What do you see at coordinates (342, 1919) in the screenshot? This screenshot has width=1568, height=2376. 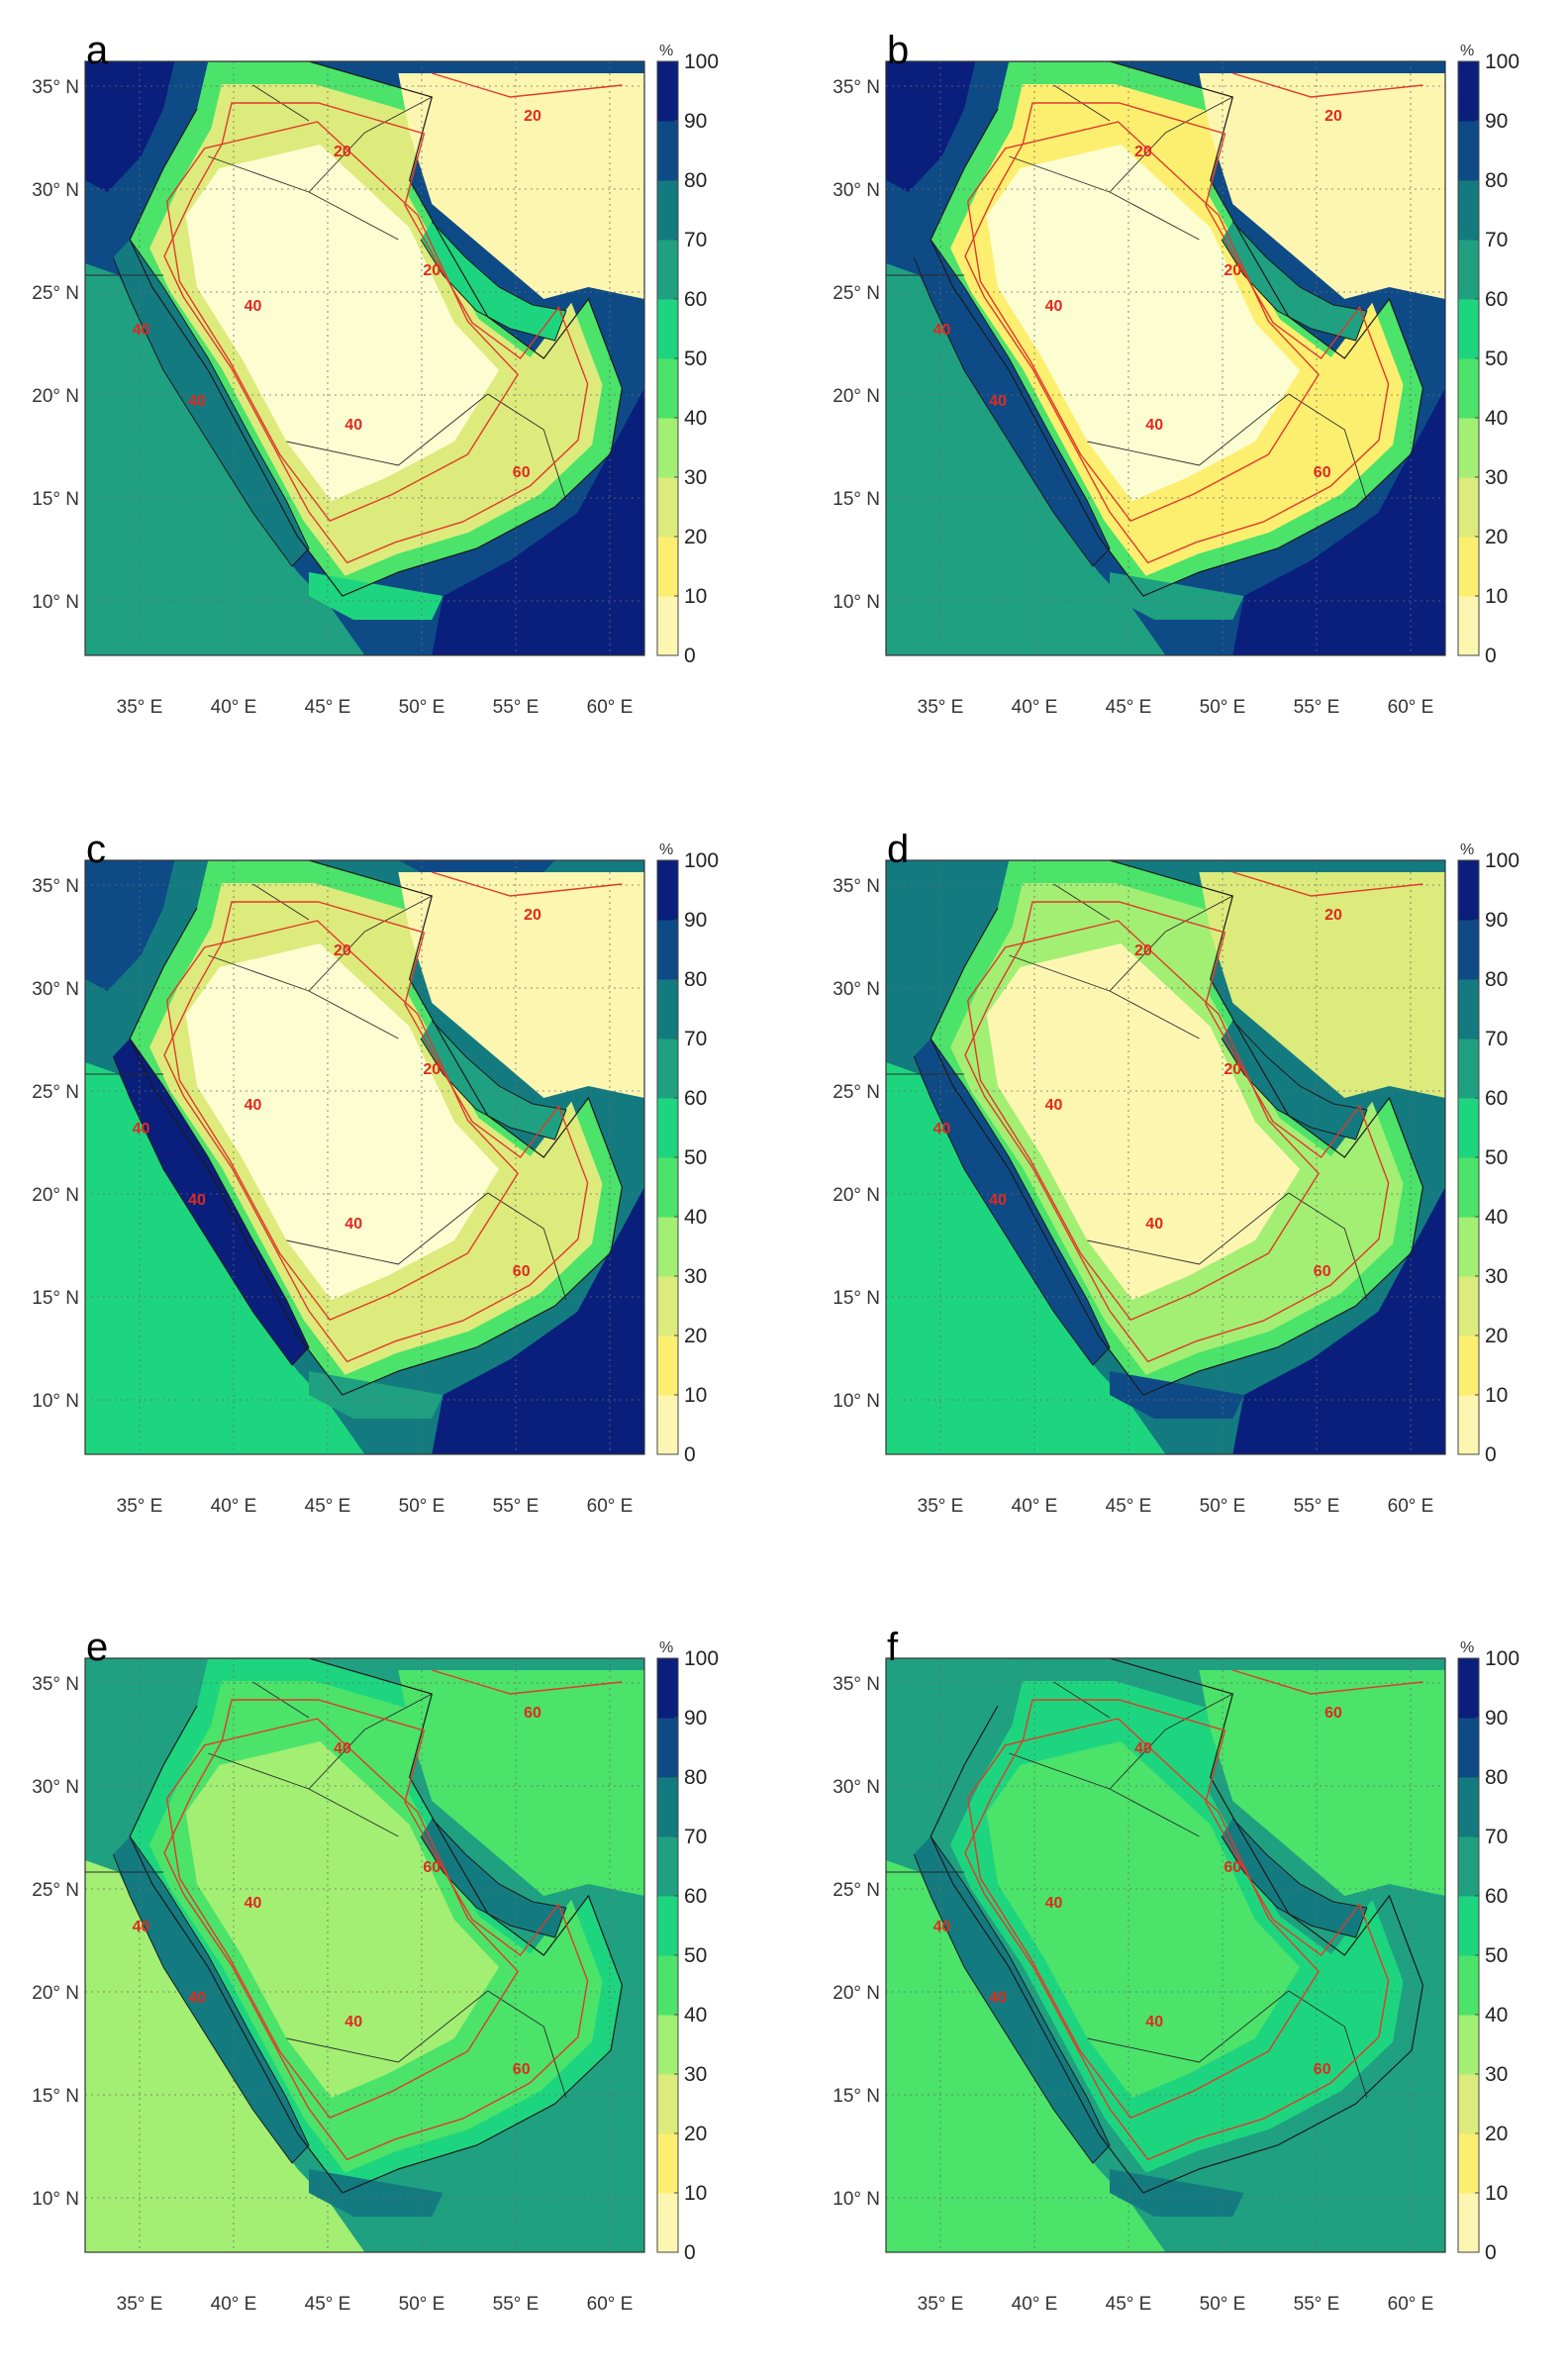 I see `interior-desert` at bounding box center [342, 1919].